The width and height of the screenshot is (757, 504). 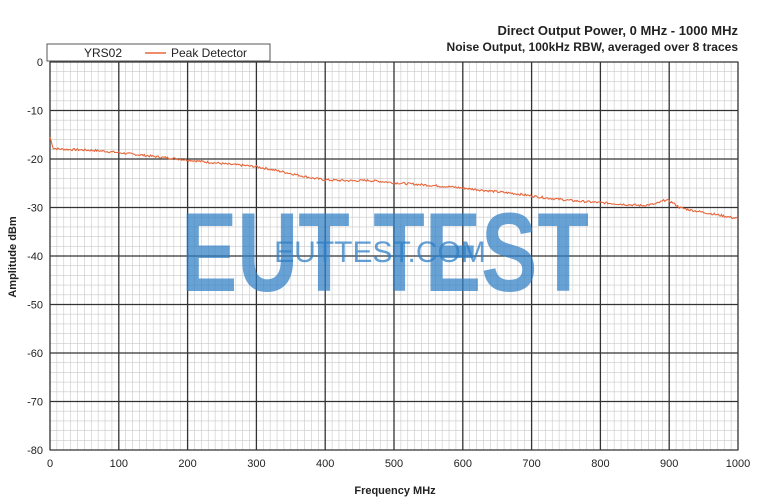 I want to click on legend: YRS02 Peak Detector, so click(x=158, y=52).